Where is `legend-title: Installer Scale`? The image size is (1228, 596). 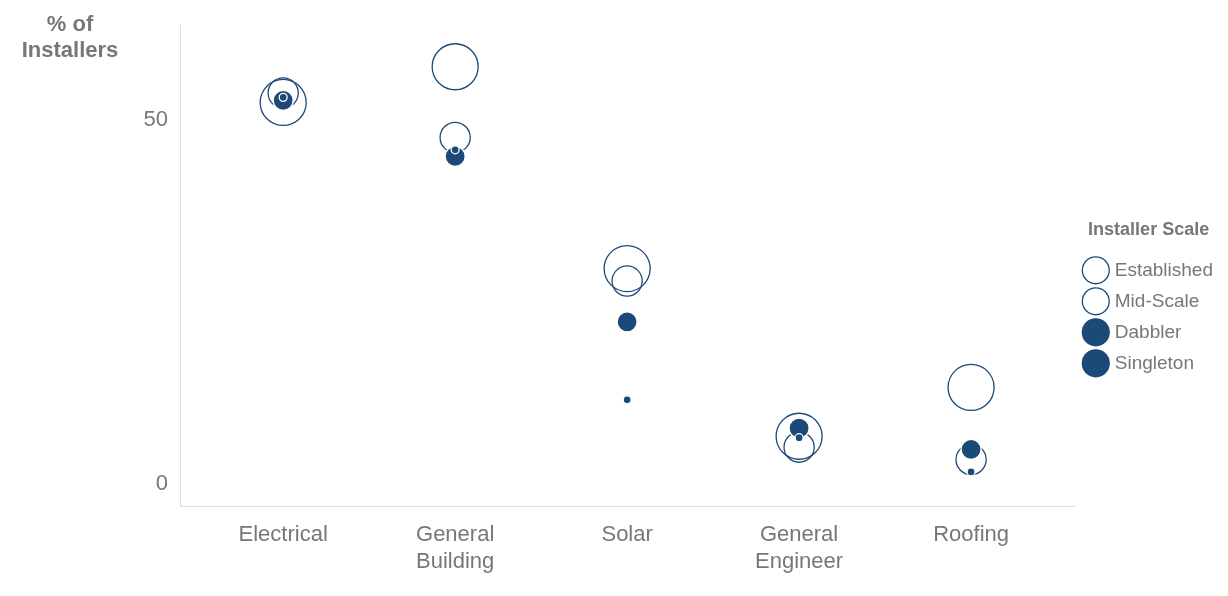 legend-title: Installer Scale is located at coordinates (1149, 229).